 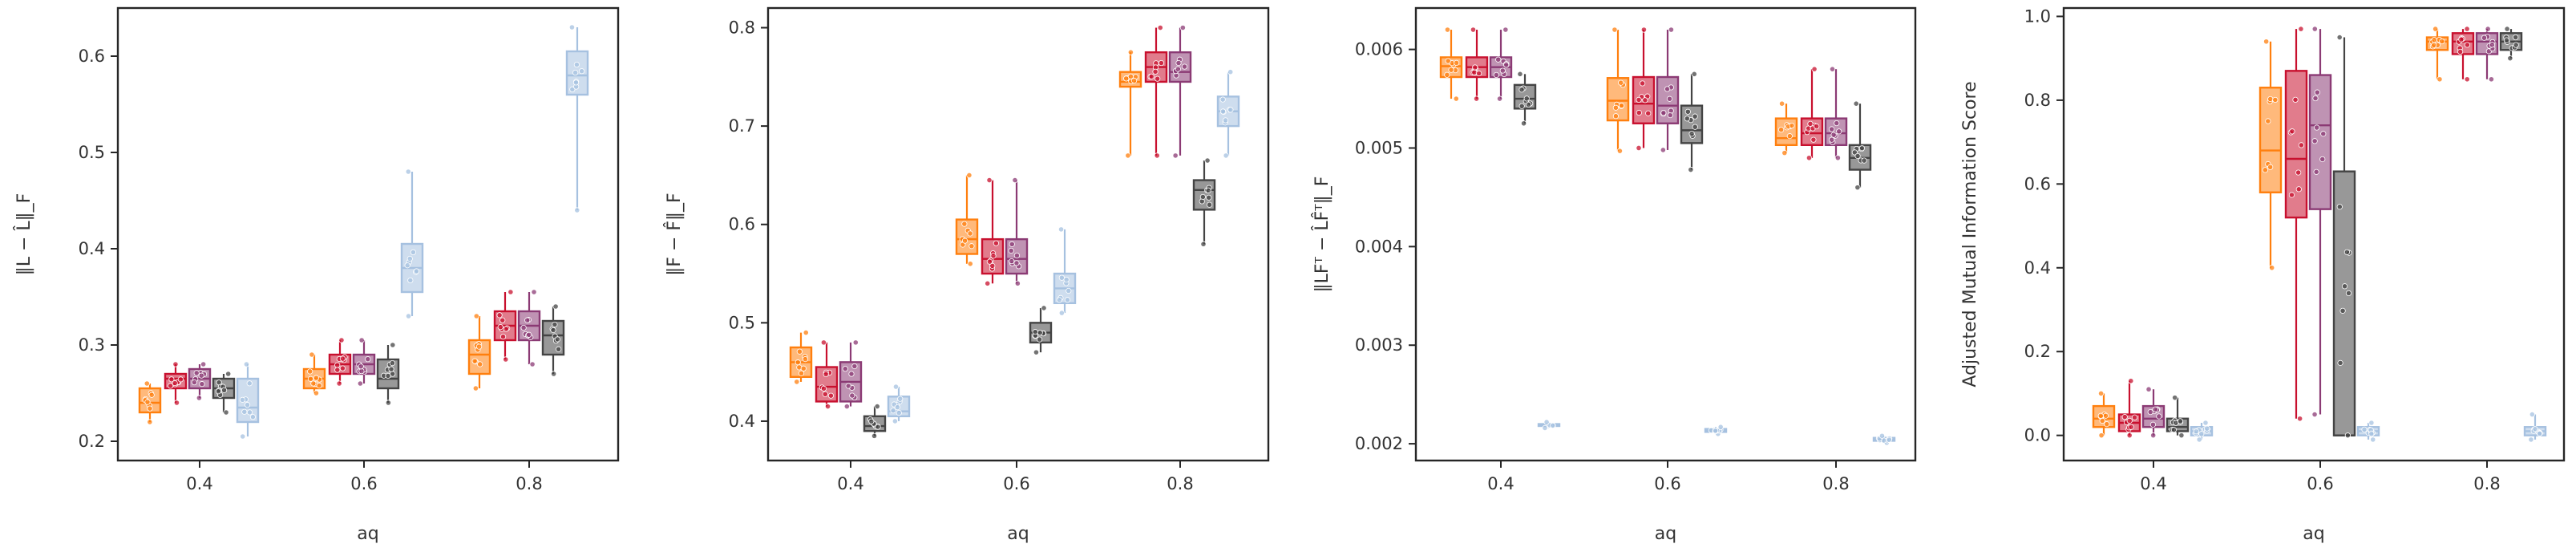 What do you see at coordinates (2271, 140) in the screenshot?
I see `box-iqr` at bounding box center [2271, 140].